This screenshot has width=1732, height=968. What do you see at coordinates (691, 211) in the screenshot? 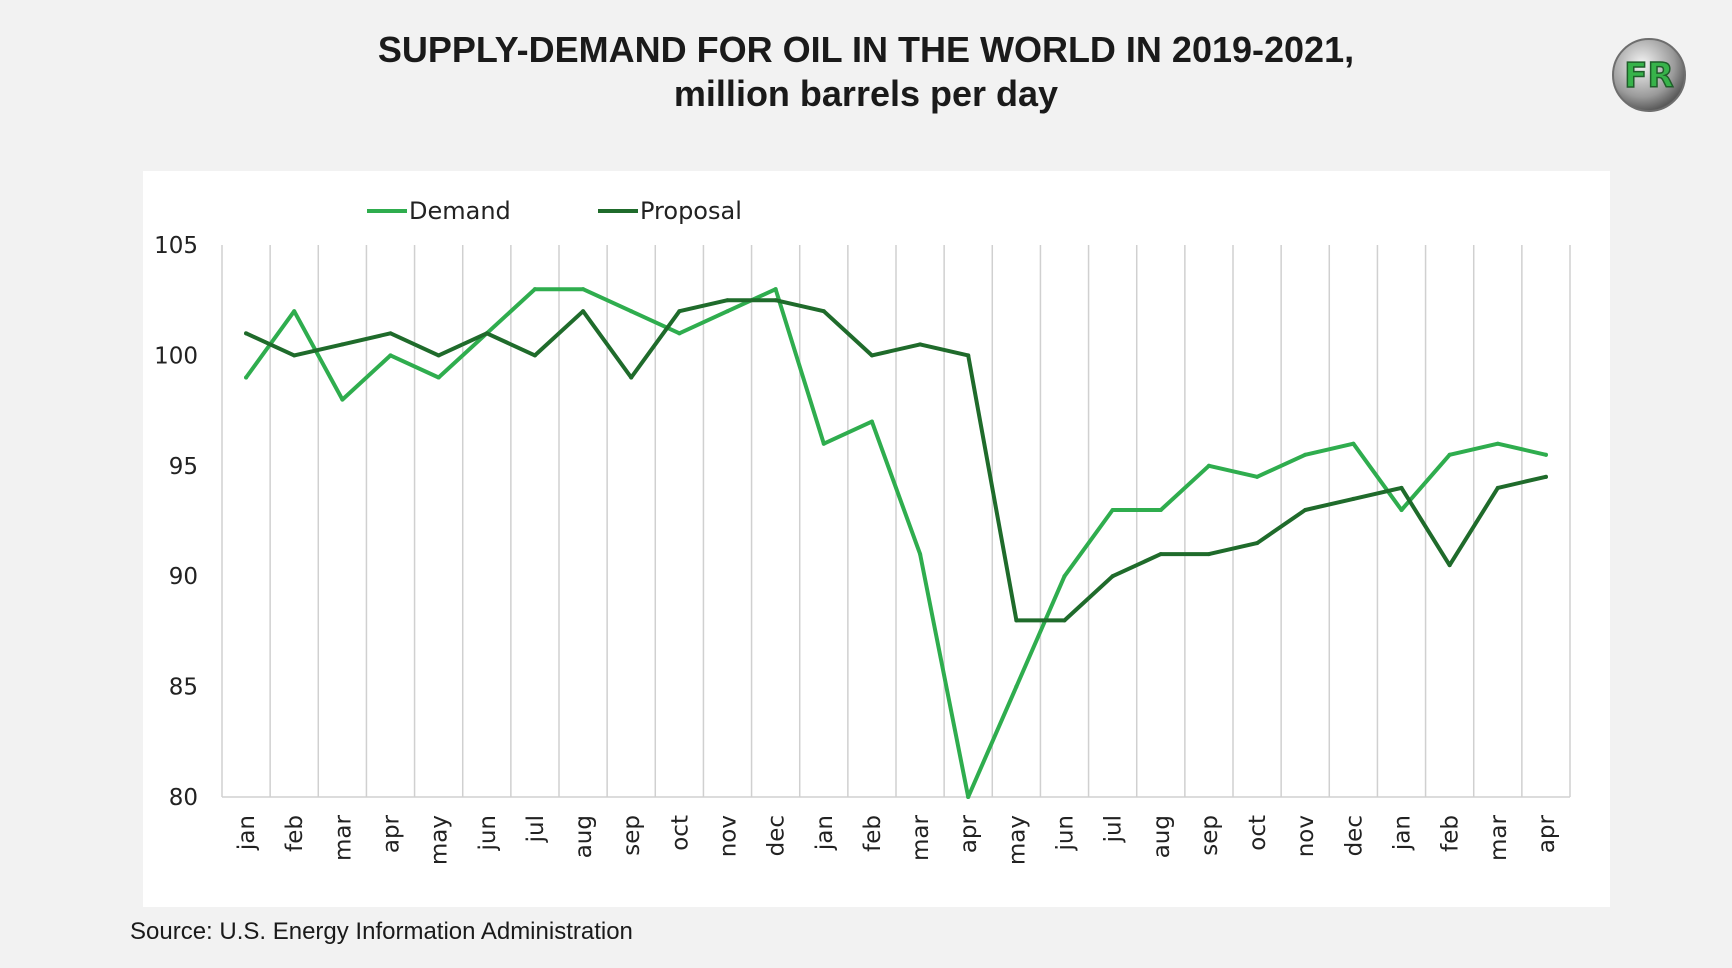
I see `legend-label-proposal: Proposal` at bounding box center [691, 211].